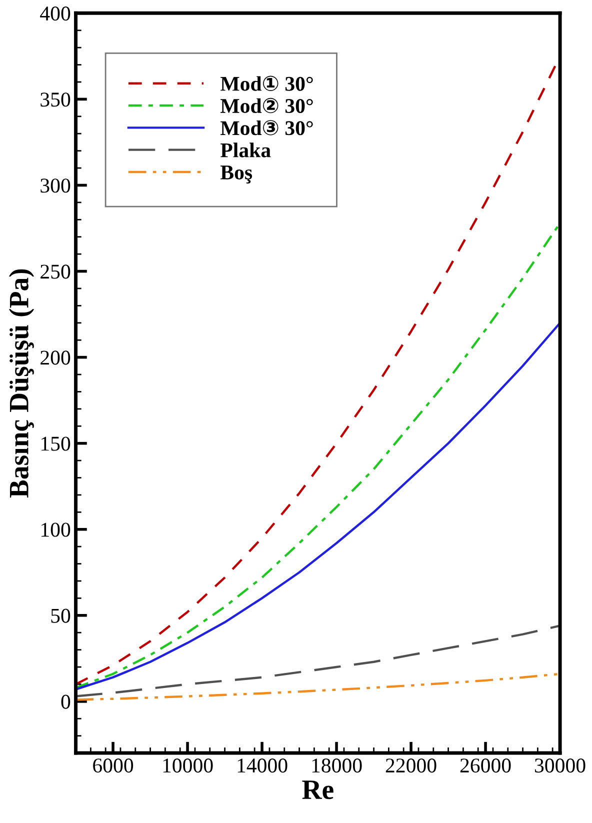  I want to click on y-tick-label: 50, so click(60, 615).